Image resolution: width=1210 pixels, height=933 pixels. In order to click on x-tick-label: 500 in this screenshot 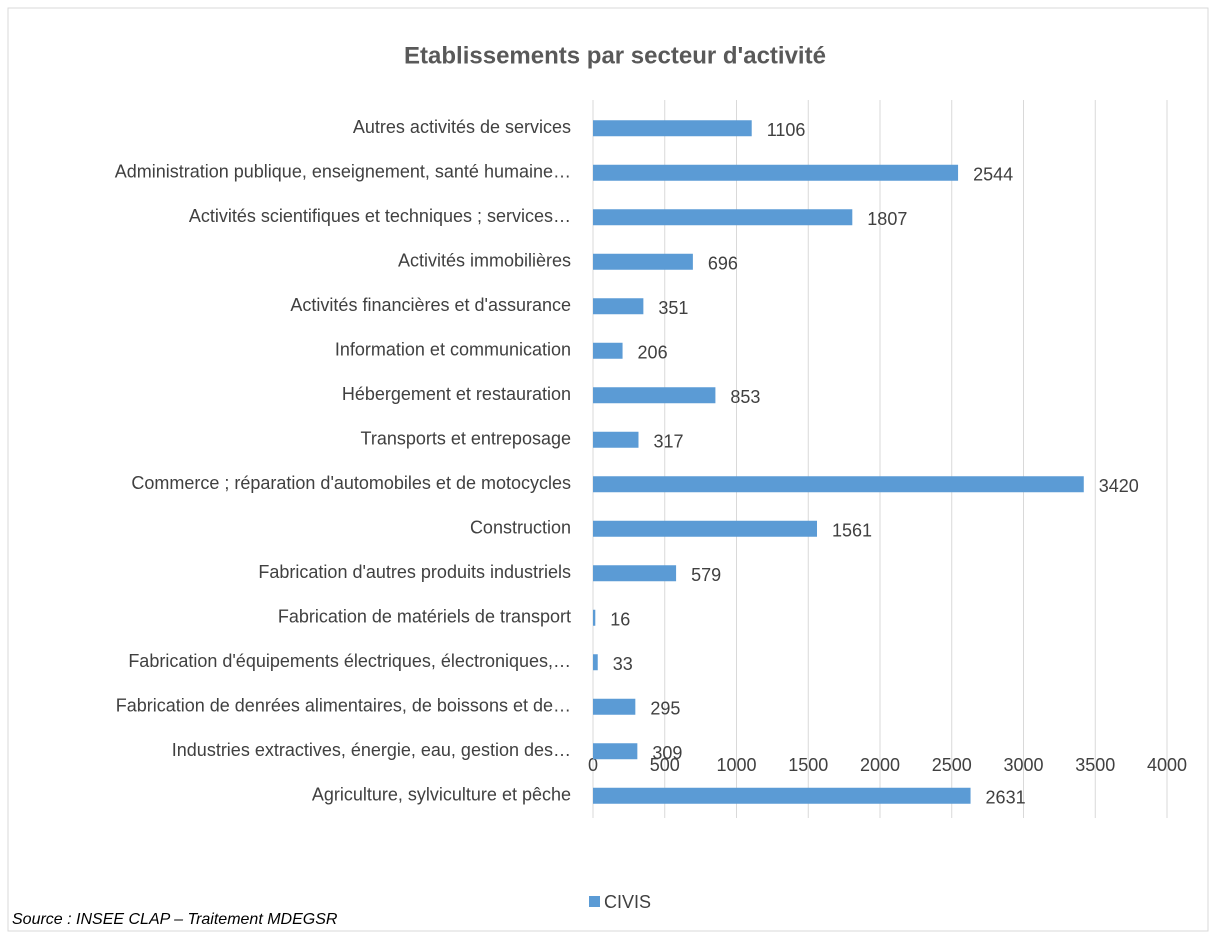, I will do `click(665, 765)`.